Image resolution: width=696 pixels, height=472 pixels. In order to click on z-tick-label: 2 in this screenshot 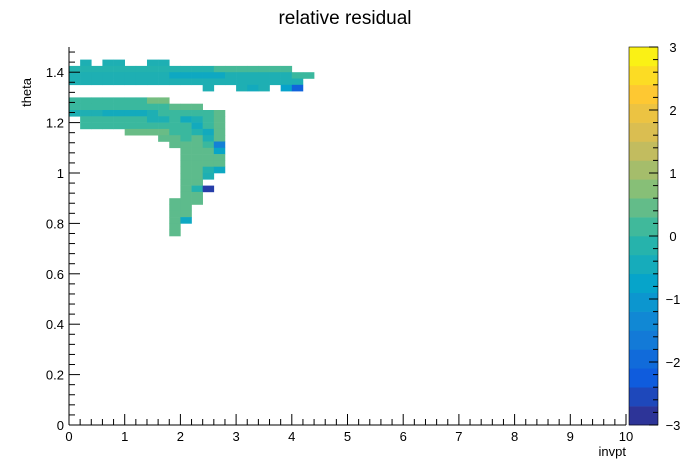, I will do `click(672, 110)`.